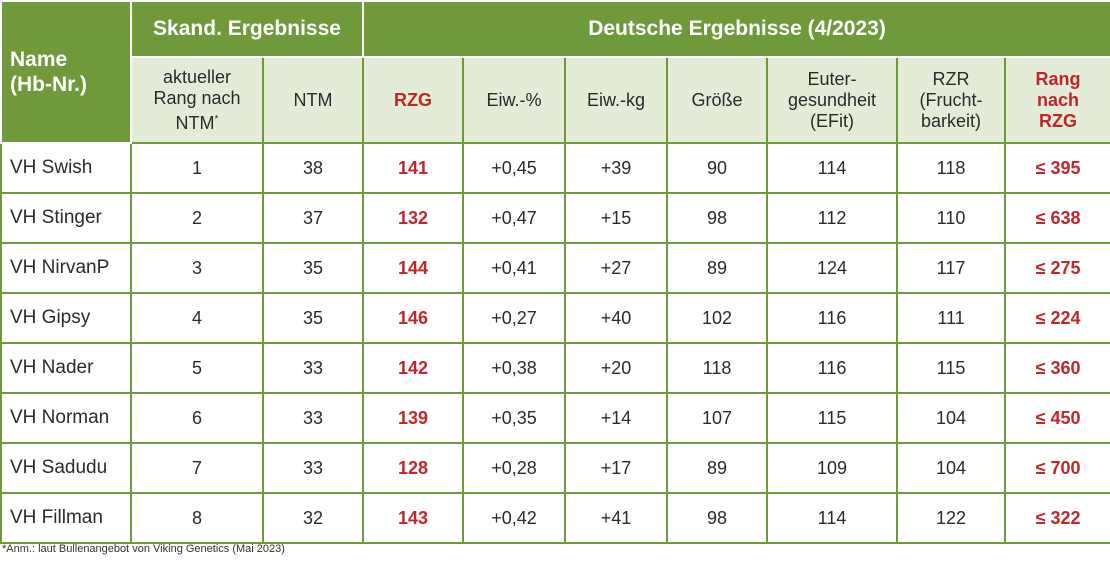 The height and width of the screenshot is (564, 1110). What do you see at coordinates (413, 518) in the screenshot?
I see `rzg-cell: 143` at bounding box center [413, 518].